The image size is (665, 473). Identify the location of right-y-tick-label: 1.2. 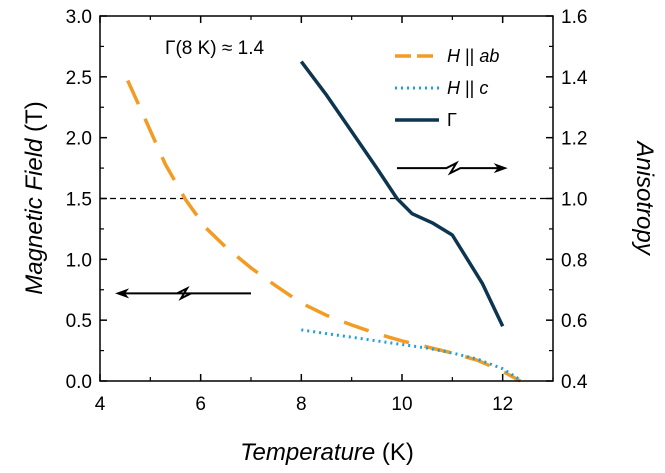
(574, 139).